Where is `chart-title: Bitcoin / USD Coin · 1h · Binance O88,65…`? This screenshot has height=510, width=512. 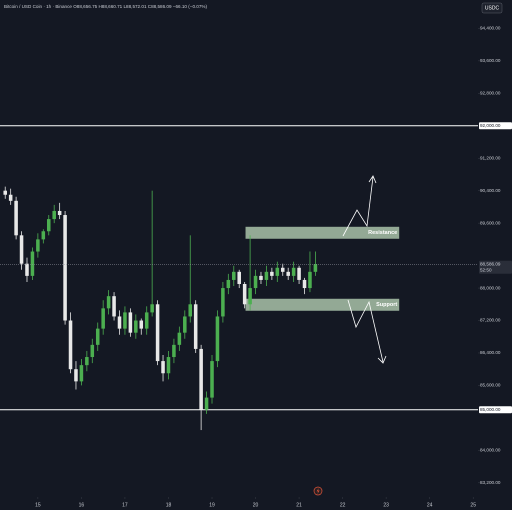 chart-title: Bitcoin / USD Coin · 1h · Binance O88,65… is located at coordinates (105, 6).